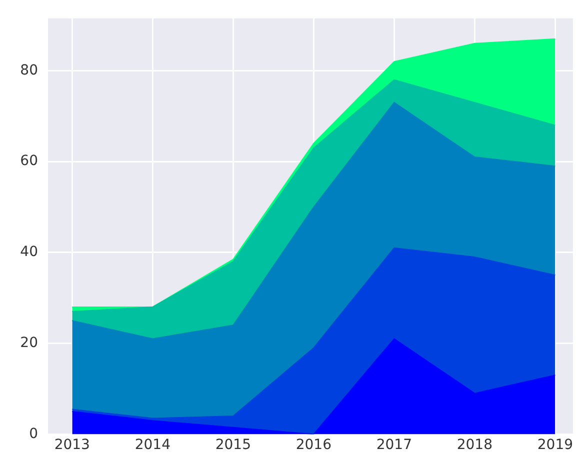 Image resolution: width=576 pixels, height=461 pixels. Describe the element at coordinates (29, 252) in the screenshot. I see `y-tick-label: 40` at that location.